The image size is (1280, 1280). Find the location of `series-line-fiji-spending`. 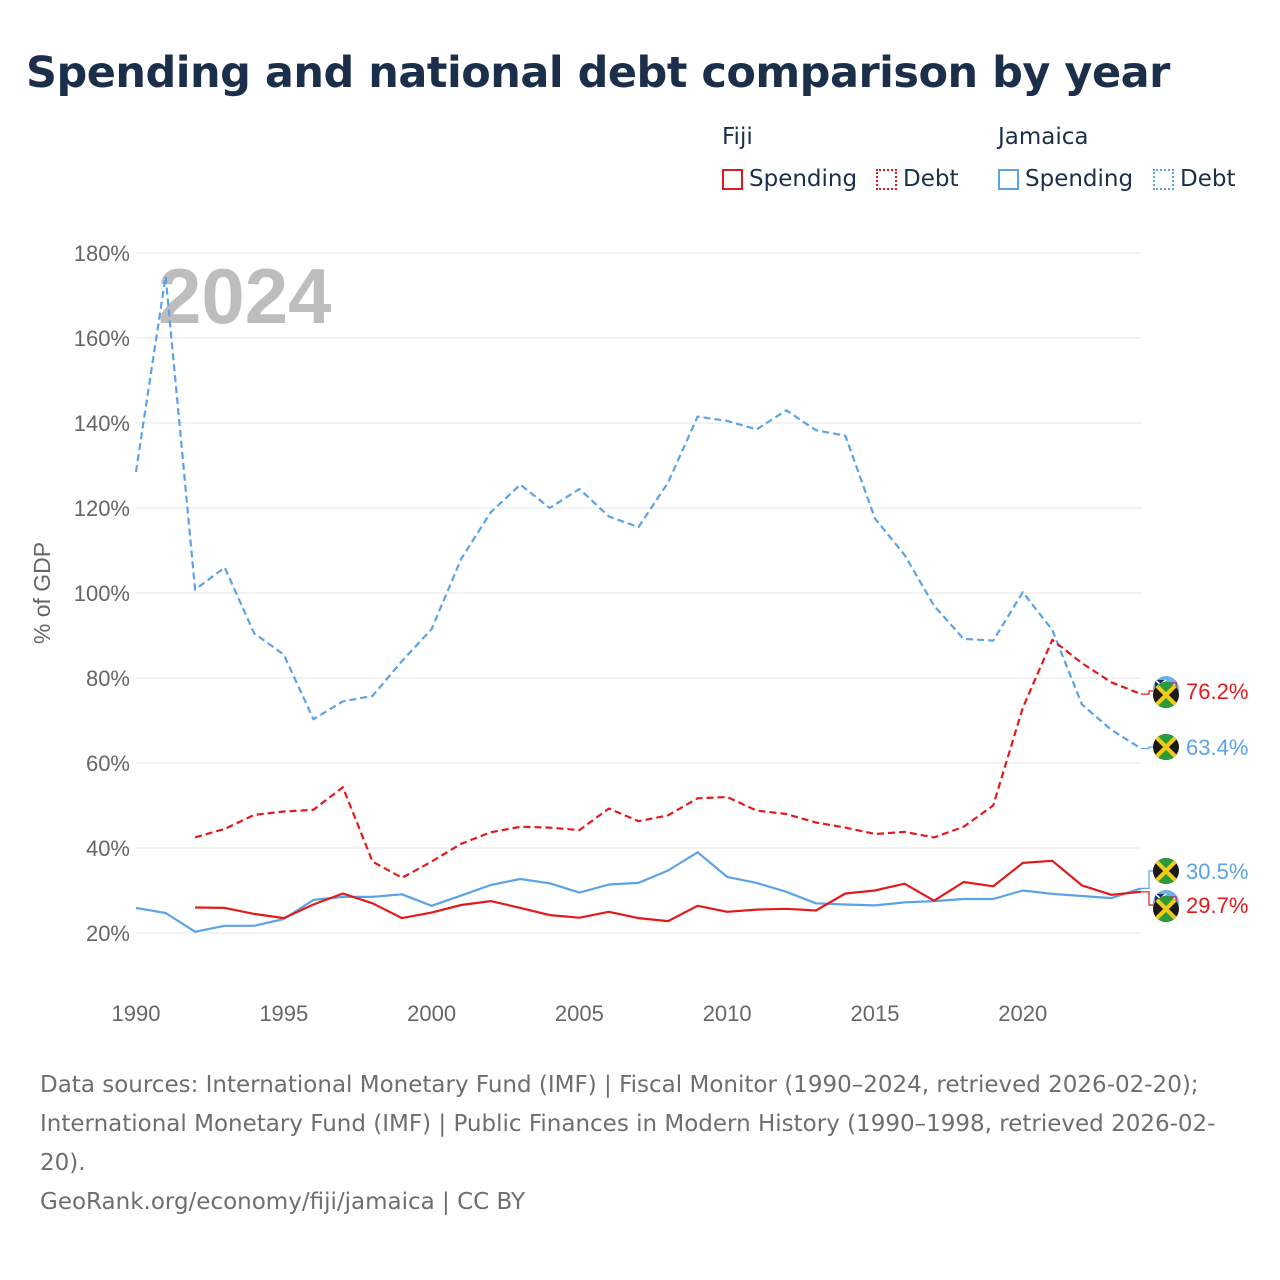

series-line-fiji-spending is located at coordinates (668, 891).